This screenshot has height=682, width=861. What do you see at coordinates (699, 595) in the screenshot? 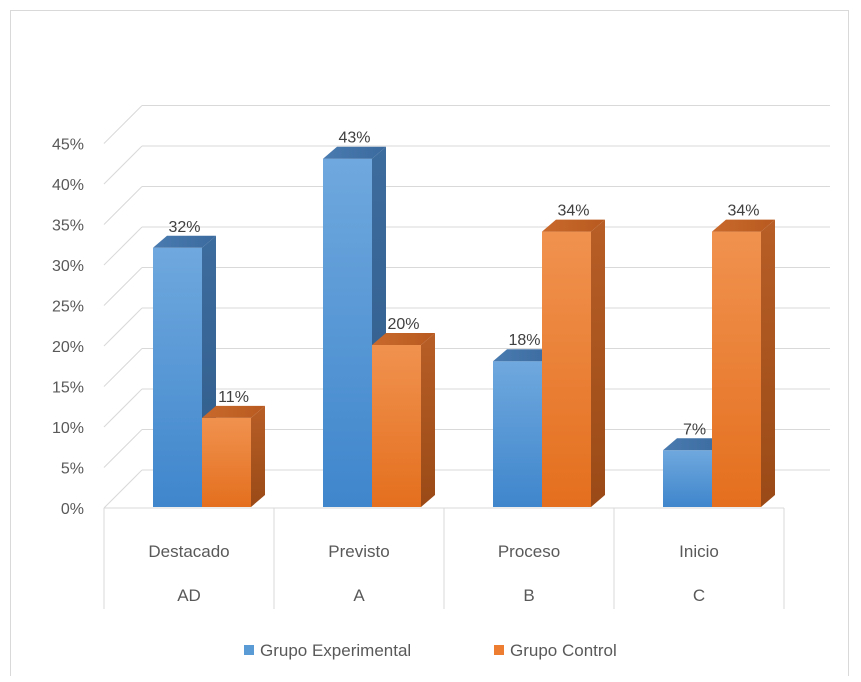
I see `category-code-label: C` at bounding box center [699, 595].